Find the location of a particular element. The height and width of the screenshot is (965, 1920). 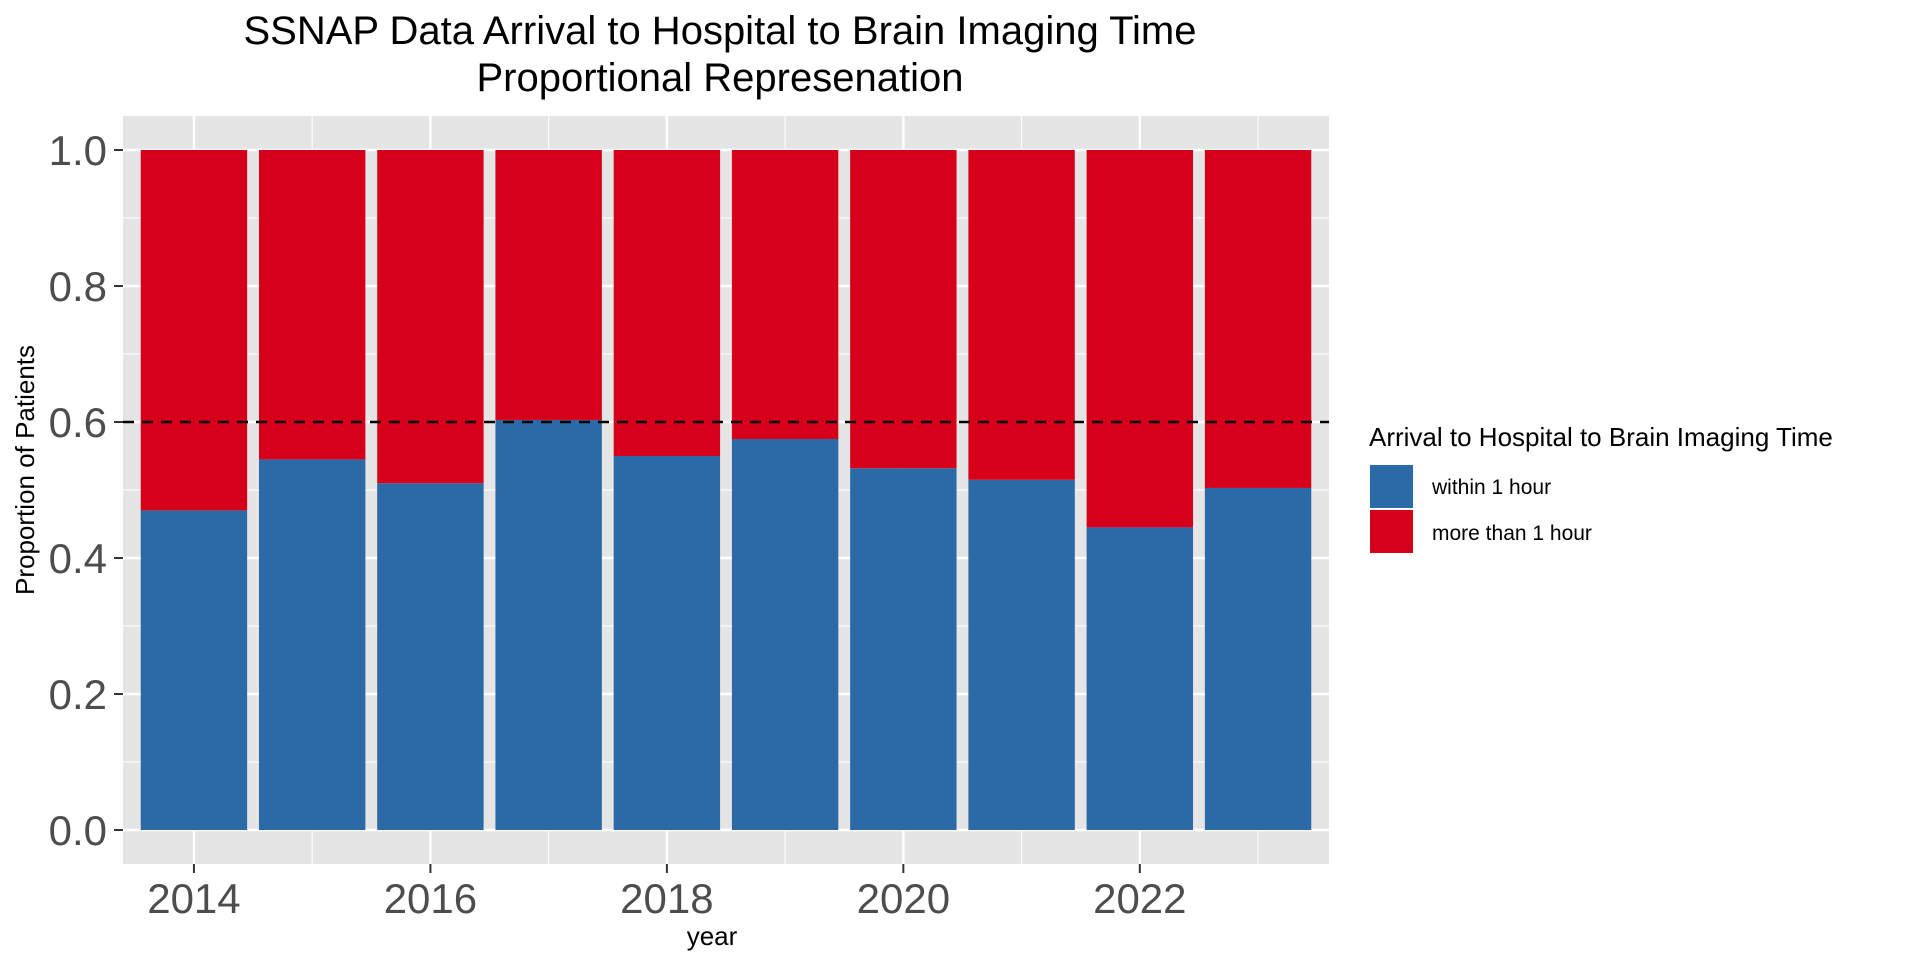

bar-more-than-1-hour-2019 is located at coordinates (785, 294).